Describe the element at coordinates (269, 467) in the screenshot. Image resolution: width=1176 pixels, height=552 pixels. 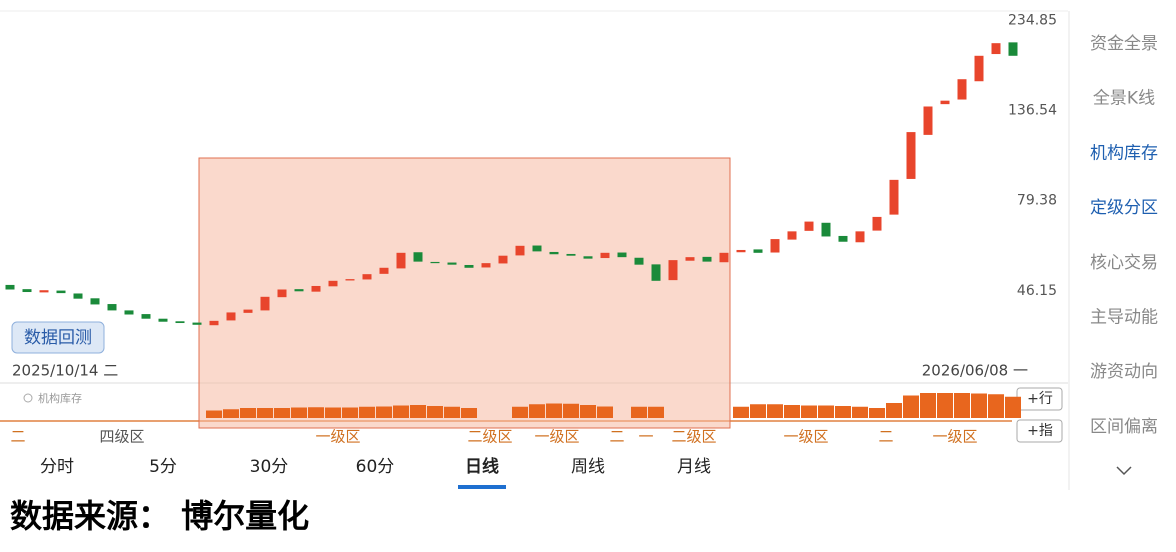
I see `period-tab: 30分` at that location.